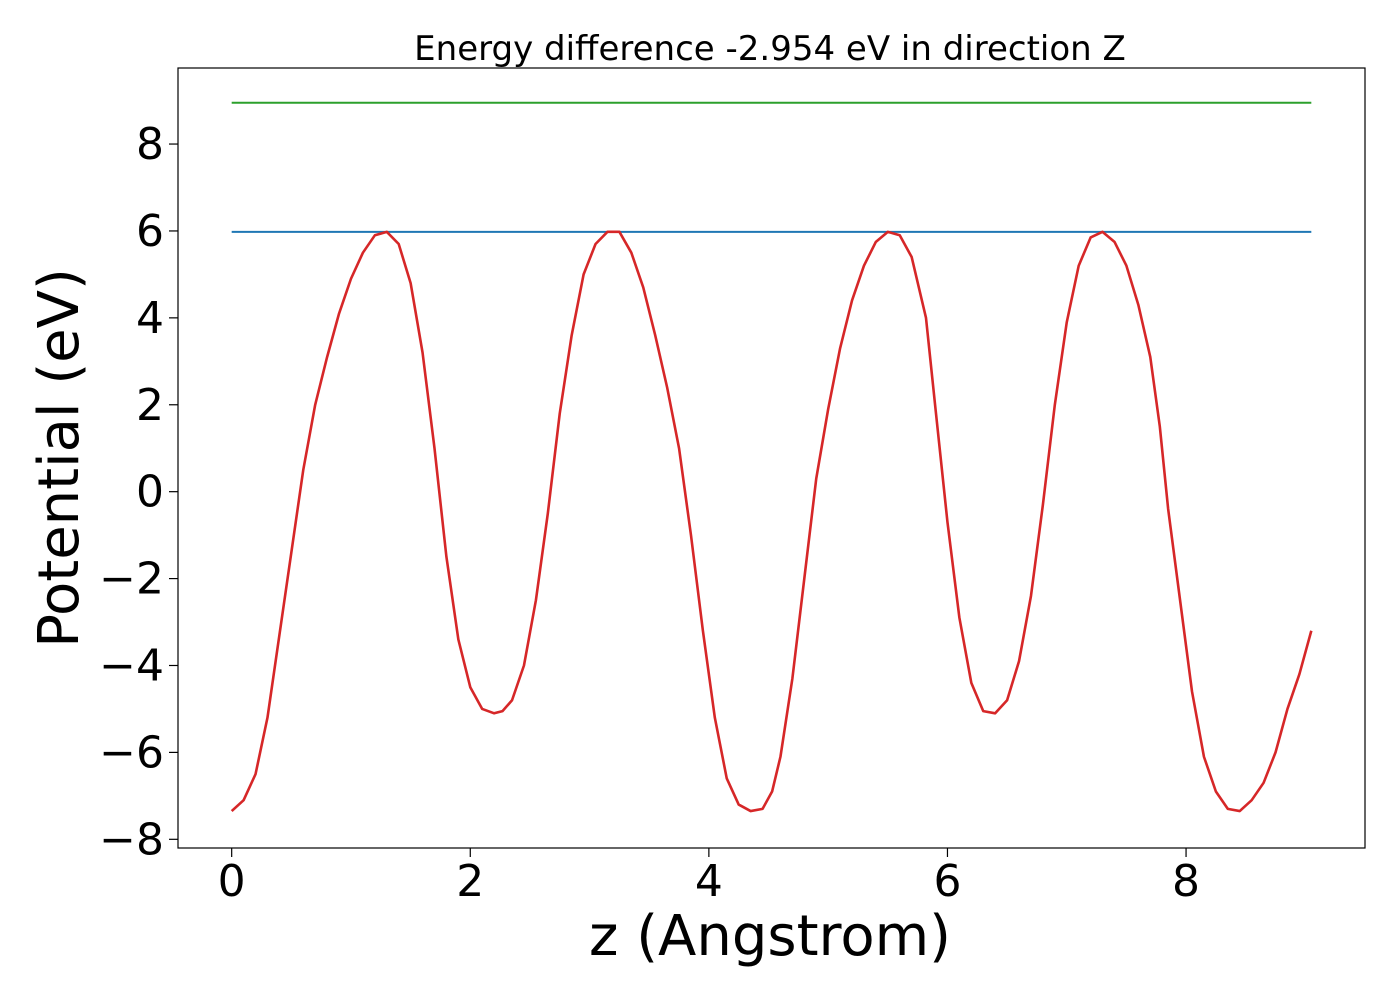  Describe the element at coordinates (131, 839) in the screenshot. I see `y-tick-label: −8` at that location.